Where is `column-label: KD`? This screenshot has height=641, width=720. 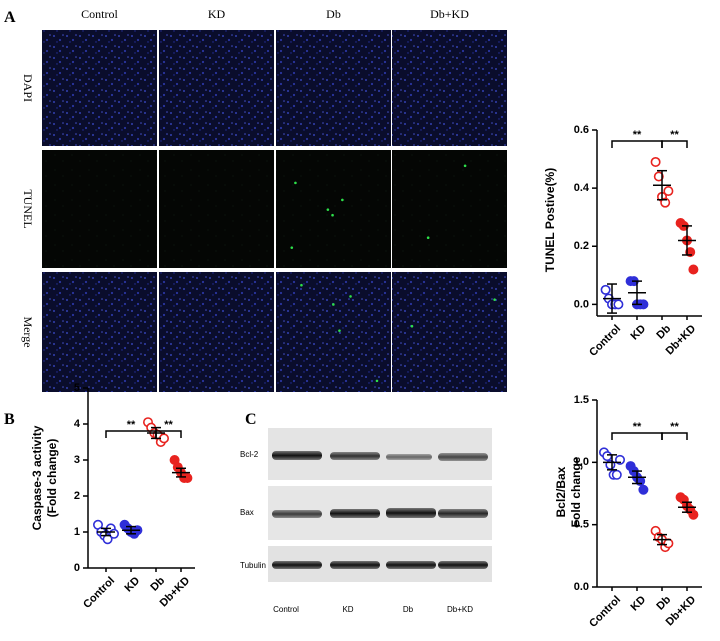 column-label: KD is located at coordinates (217, 14).